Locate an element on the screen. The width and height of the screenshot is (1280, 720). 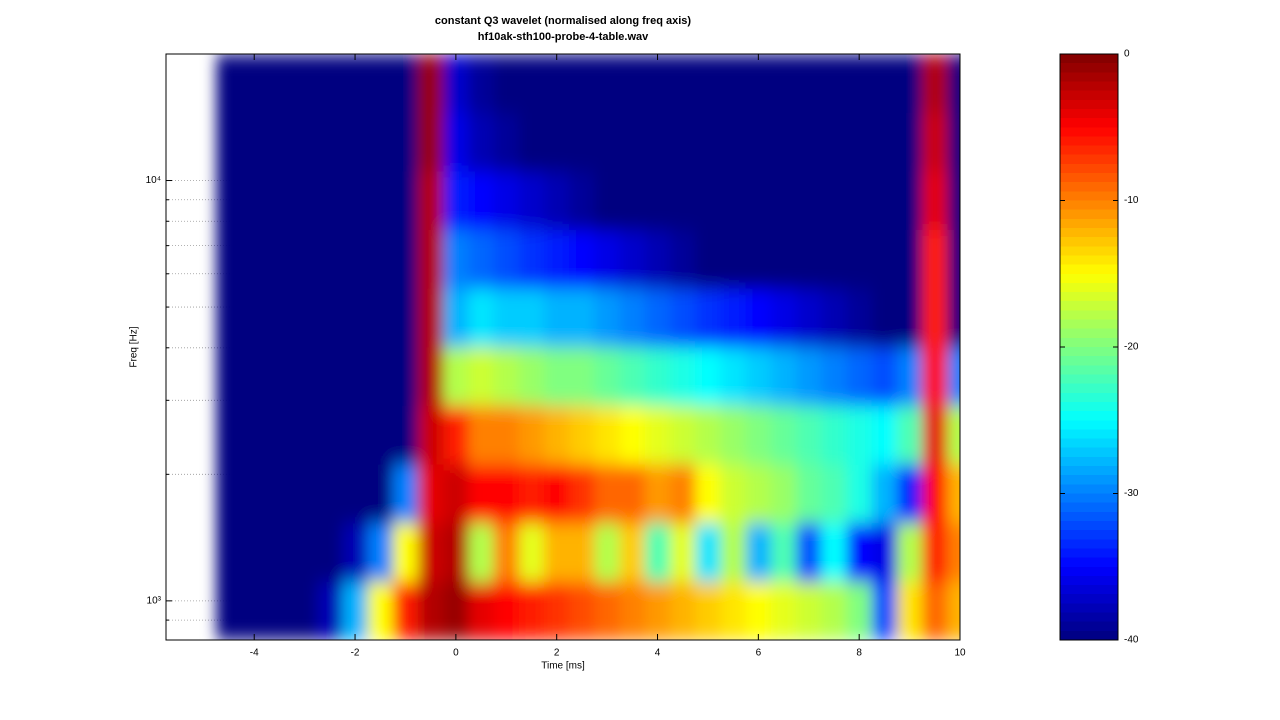
x-tick-label: -4 is located at coordinates (254, 653).